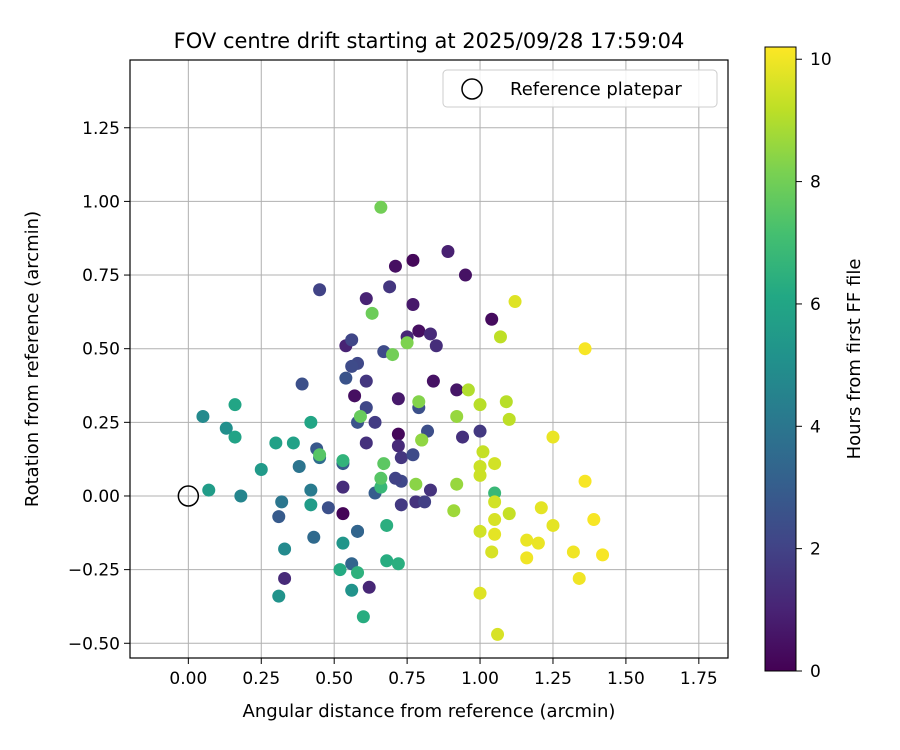 The height and width of the screenshot is (750, 900). I want to click on colorbar-tick-label: 2, so click(815, 550).